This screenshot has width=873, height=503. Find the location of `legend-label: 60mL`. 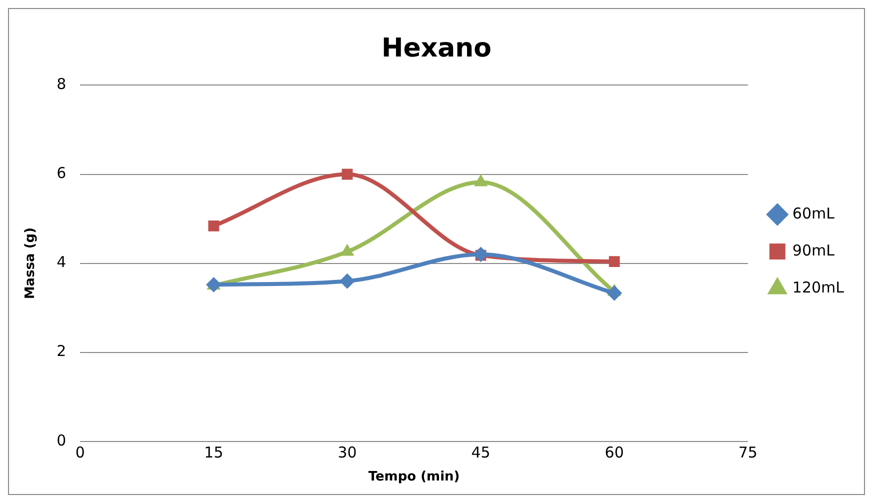

legend-label: 60mL is located at coordinates (814, 213).